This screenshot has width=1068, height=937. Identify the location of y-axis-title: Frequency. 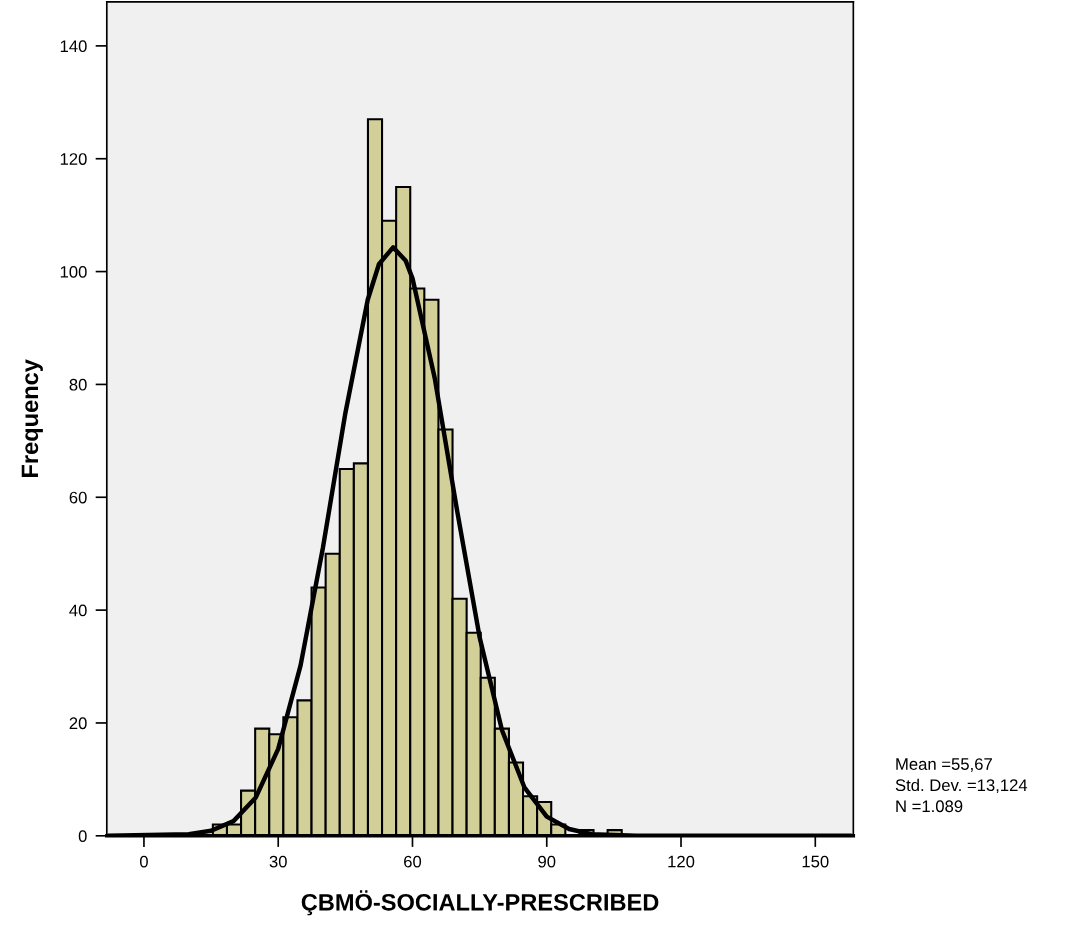
(32, 418).